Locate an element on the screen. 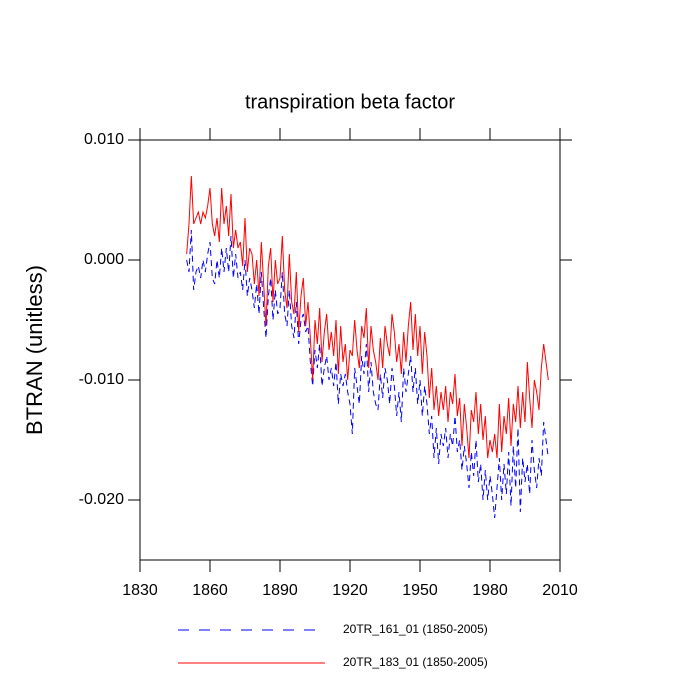  x-tick-label: 1920 is located at coordinates (350, 590).